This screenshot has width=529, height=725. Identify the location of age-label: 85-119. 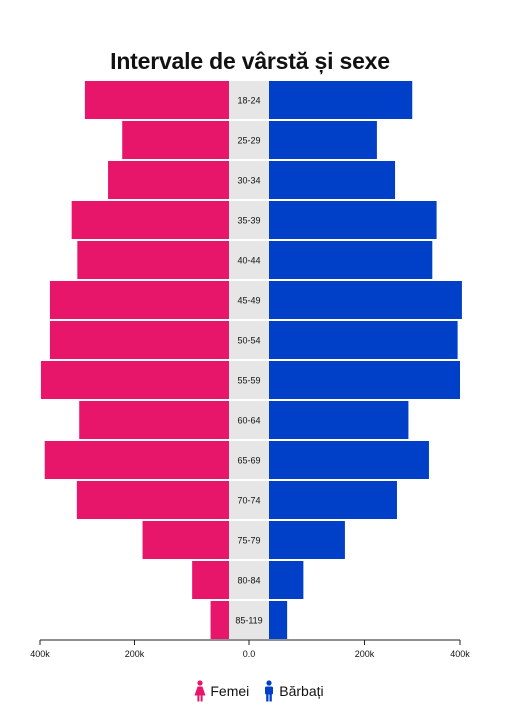
(248, 621).